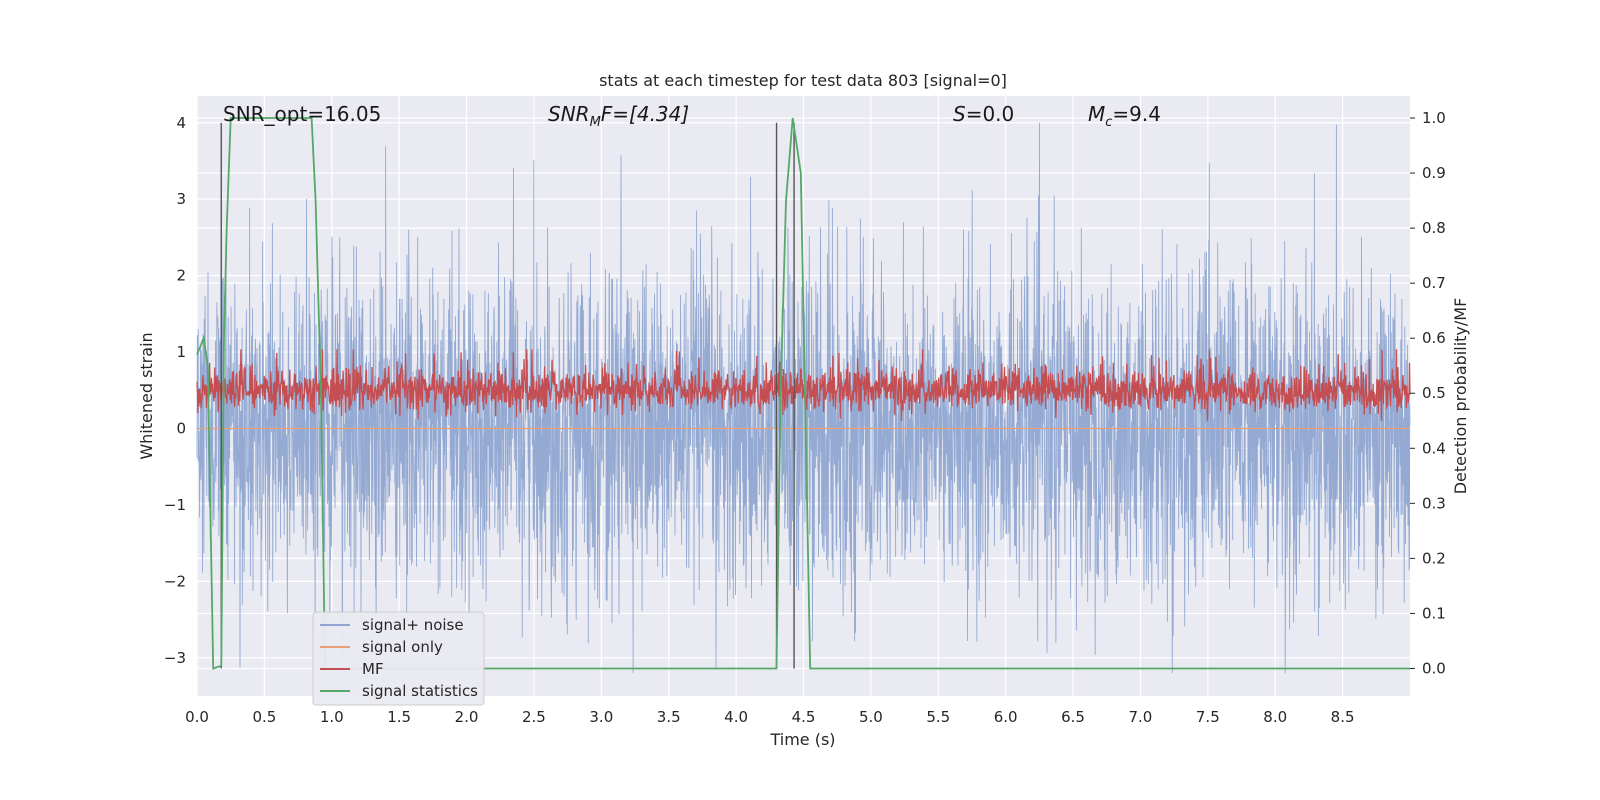  Describe the element at coordinates (736, 717) in the screenshot. I see `x-tick-label: 4.0` at that location.